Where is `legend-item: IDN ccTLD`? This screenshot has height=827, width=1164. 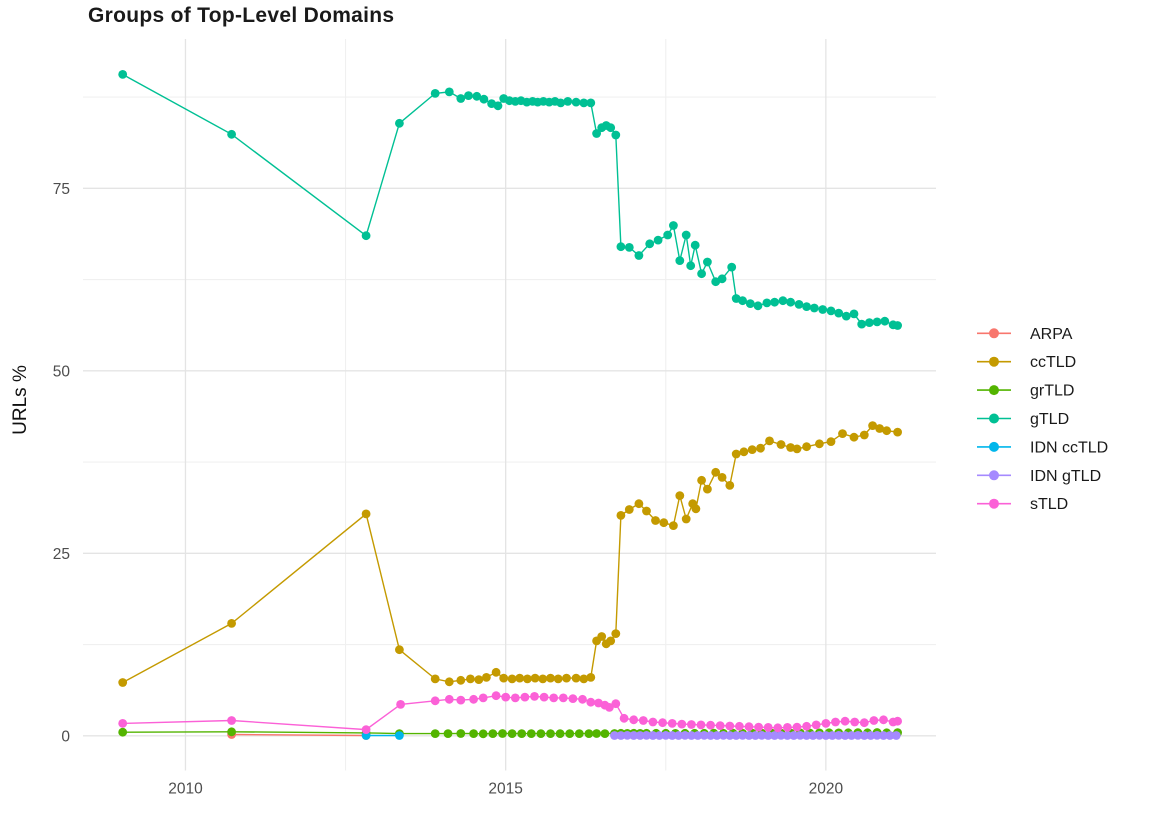
legend-item: IDN ccTLD is located at coordinates (1042, 447).